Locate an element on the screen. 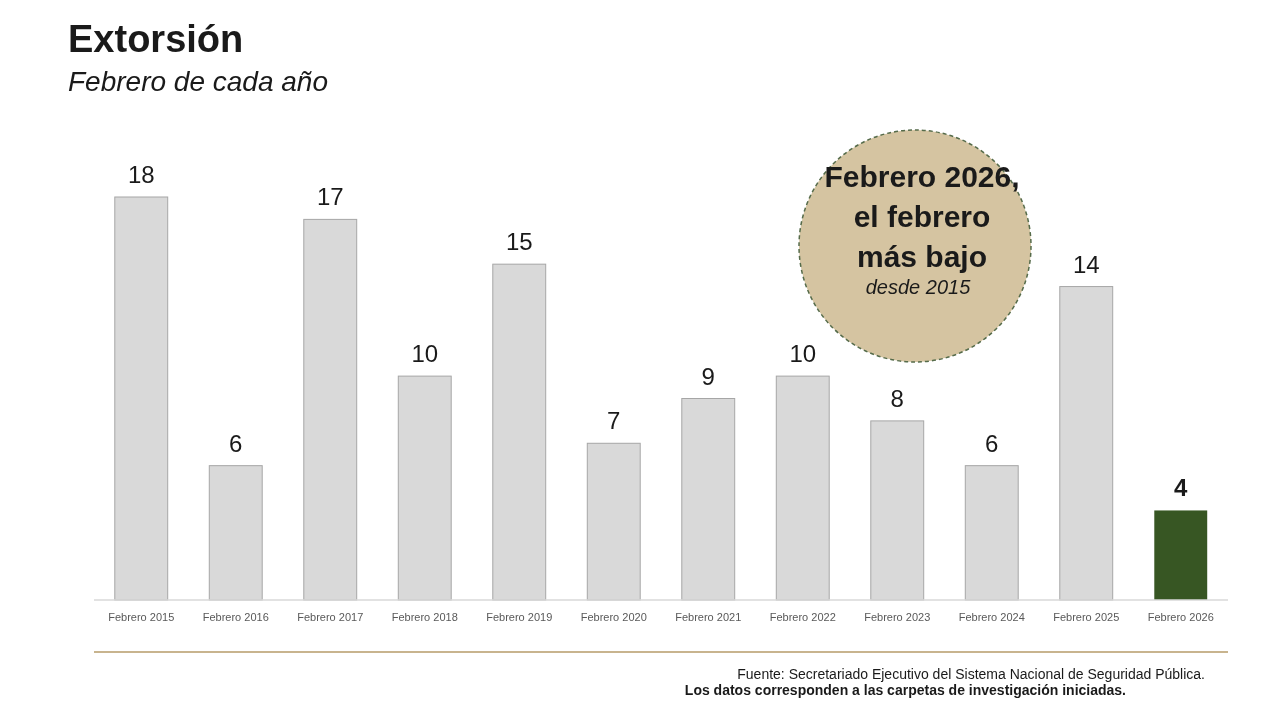  data-label: 14 is located at coordinates (1086, 264).